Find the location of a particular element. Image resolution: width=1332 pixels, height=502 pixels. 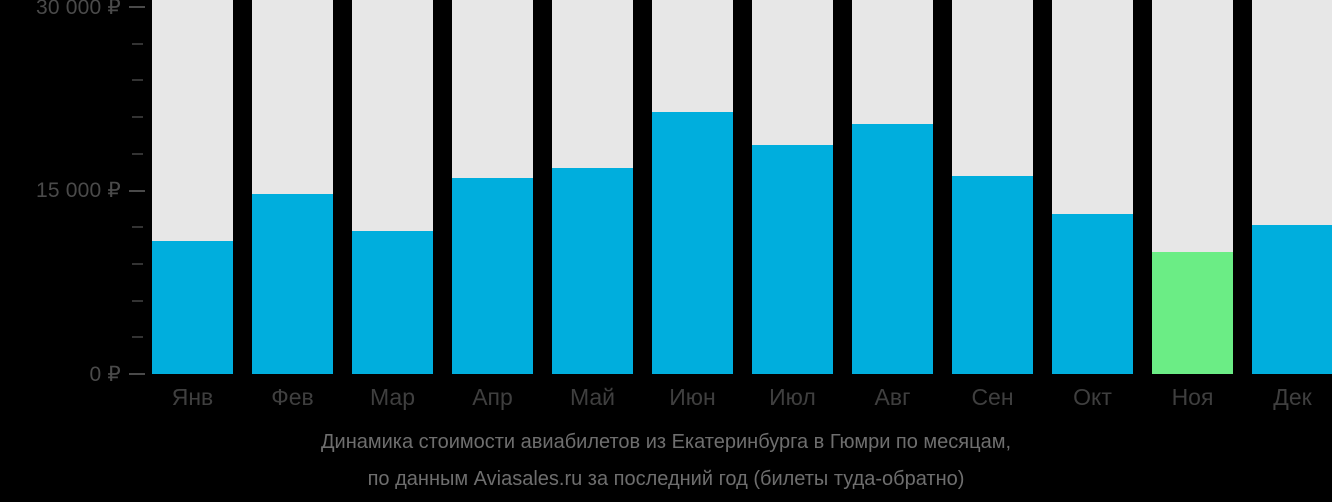

y-axis: 30 000 ₽ 15 000 ₽ 0 ₽ is located at coordinates (76, 192).